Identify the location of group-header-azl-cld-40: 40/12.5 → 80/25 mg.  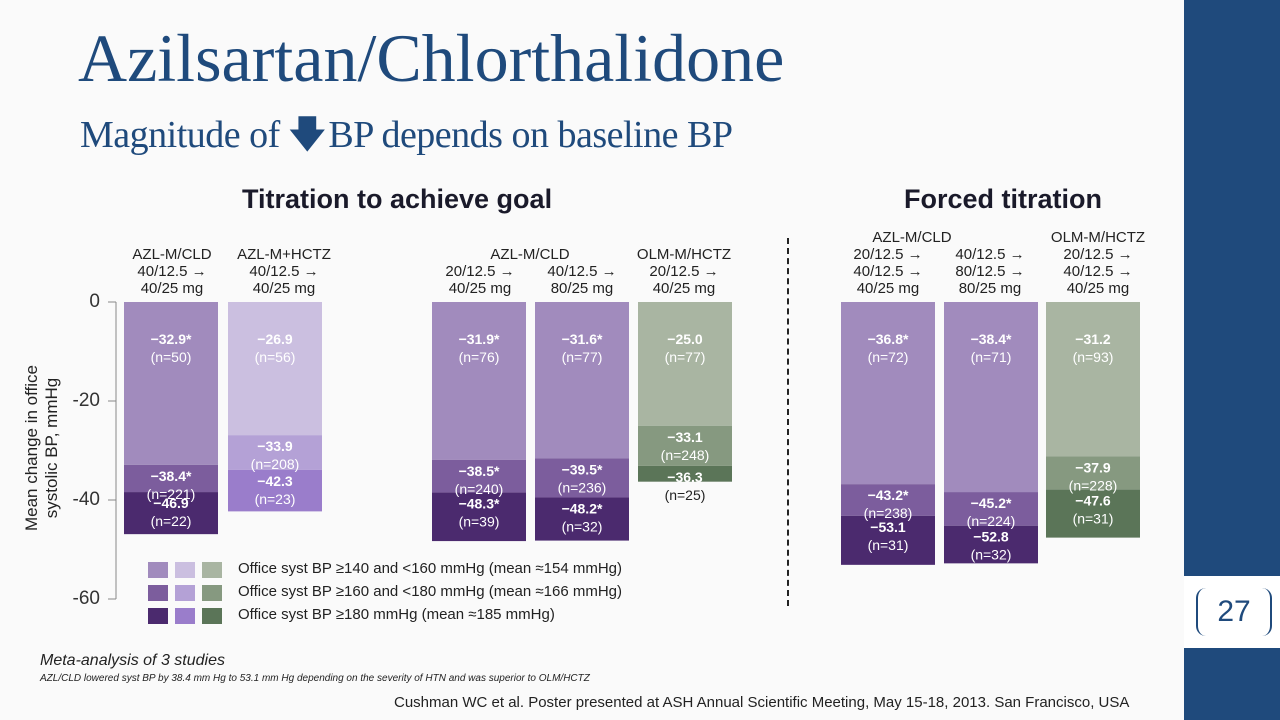
(582, 280).